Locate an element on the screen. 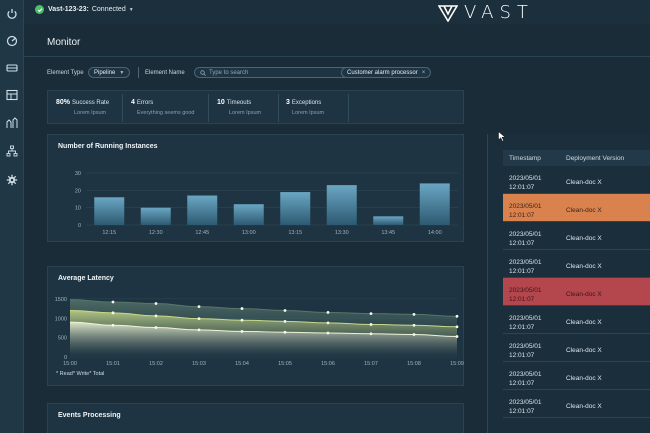  storage-icon is located at coordinates (12, 68).